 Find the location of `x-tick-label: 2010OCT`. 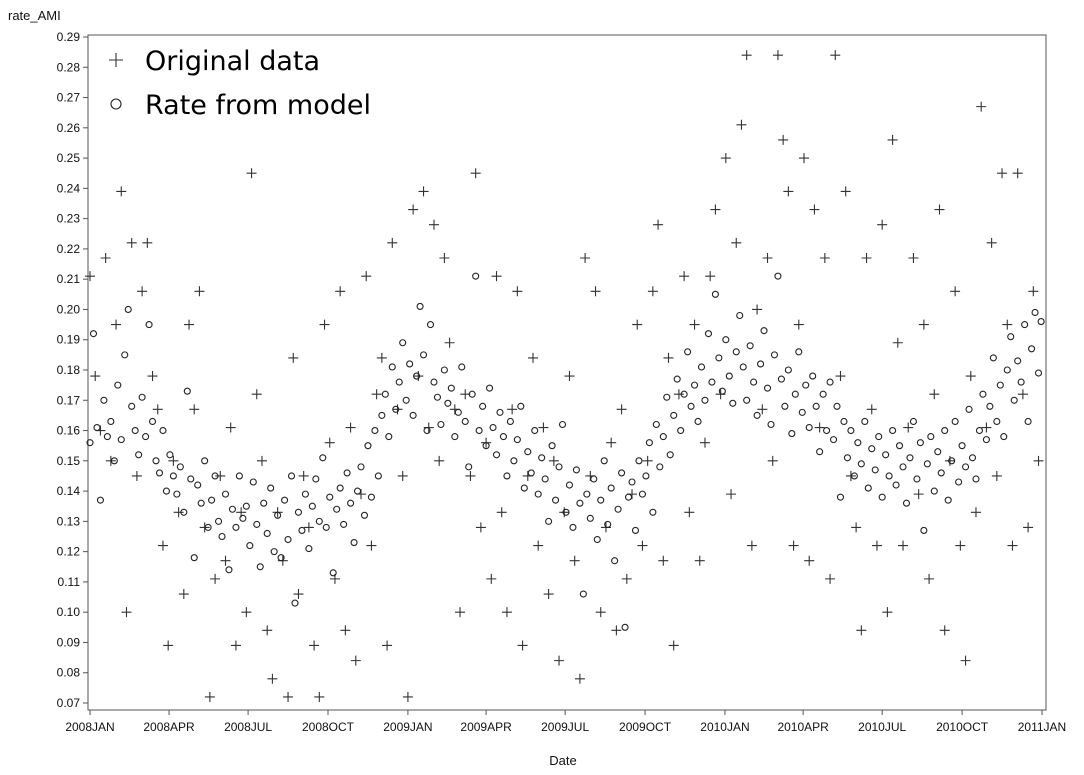

x-tick-label: 2010OCT is located at coordinates (962, 727).